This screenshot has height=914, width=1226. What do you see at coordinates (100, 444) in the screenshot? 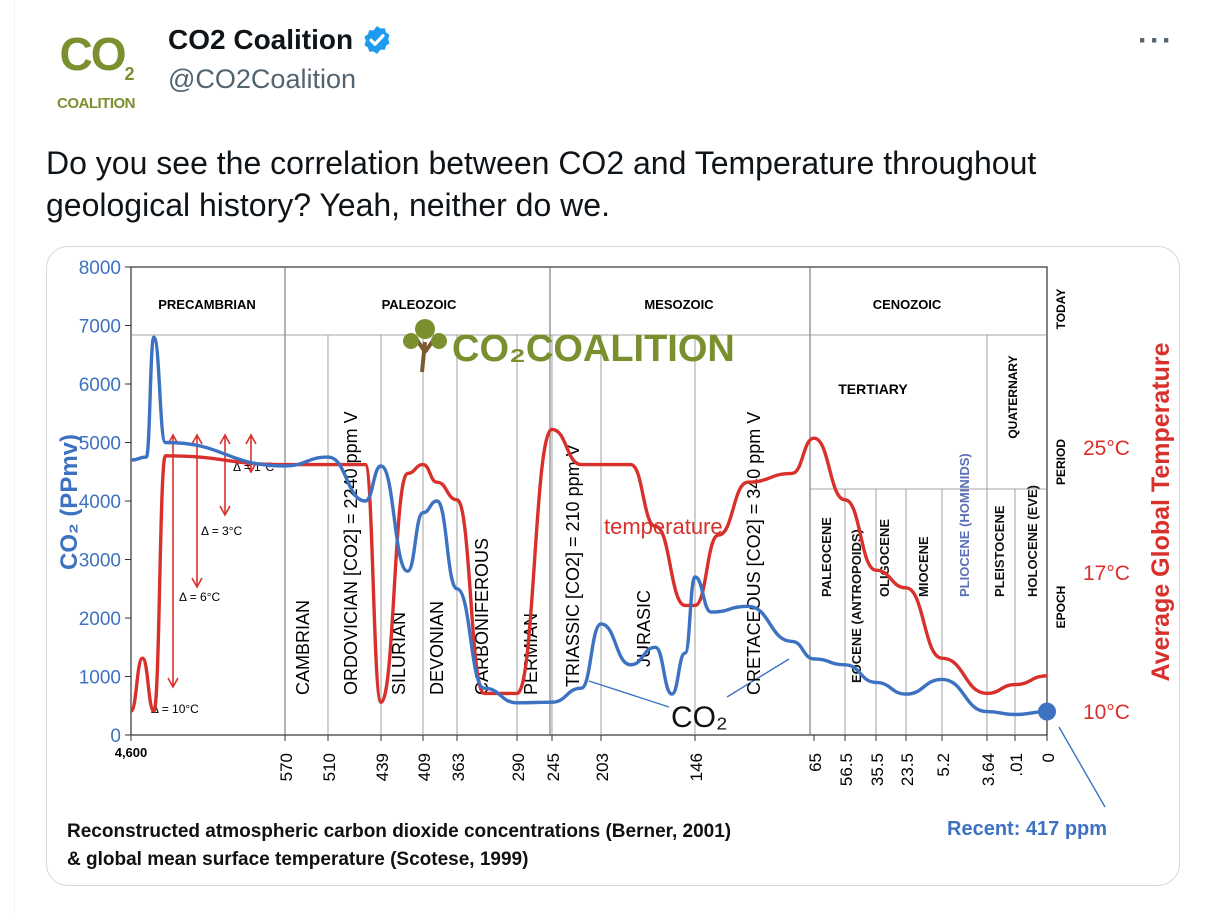
I see `y-tick-label: 5000` at bounding box center [100, 444].